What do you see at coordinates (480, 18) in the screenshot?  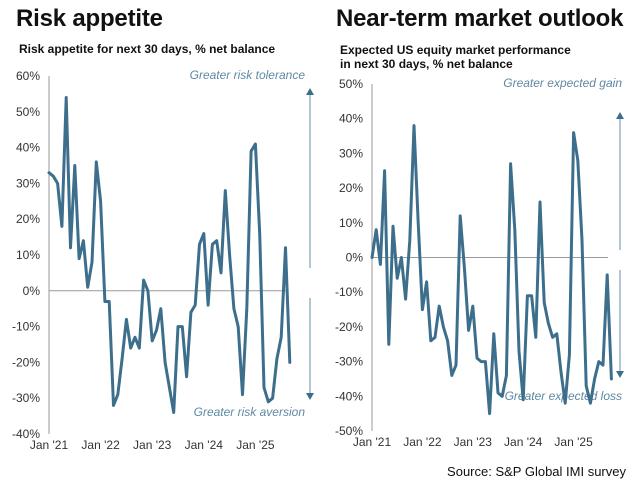 I see `market-outlook-title: Near-term market outlook` at bounding box center [480, 18].